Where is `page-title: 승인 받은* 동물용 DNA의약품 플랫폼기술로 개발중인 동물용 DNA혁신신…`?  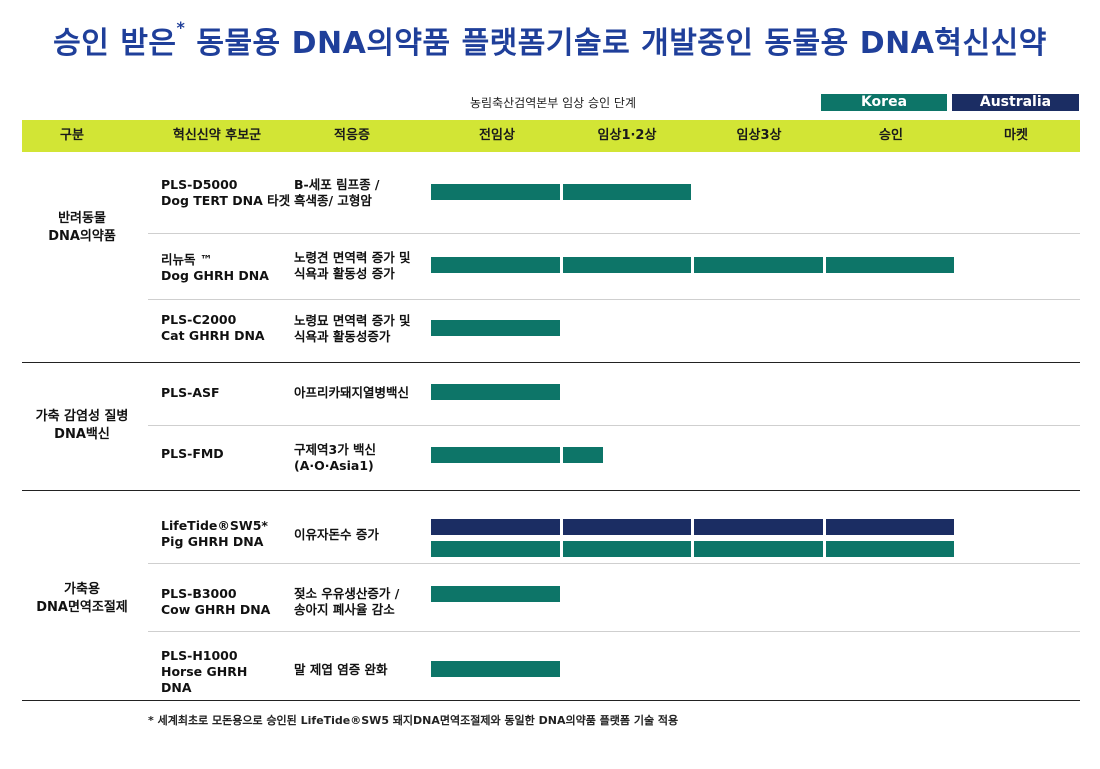
page-title: 승인 받은* 동물용 DNA의약품 플랫폼기술로 개발중인 동물용 DNA혁신신… is located at coordinates (550, 39).